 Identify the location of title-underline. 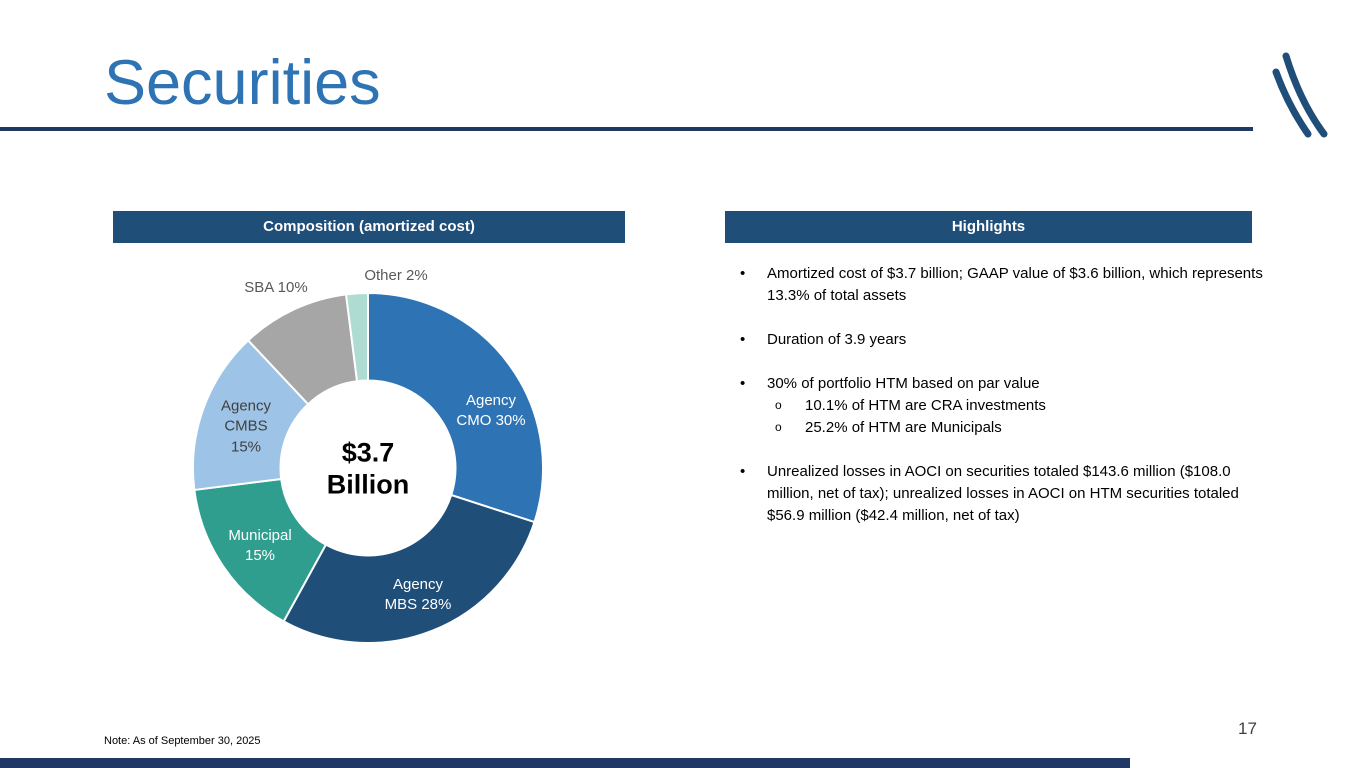
(626, 129).